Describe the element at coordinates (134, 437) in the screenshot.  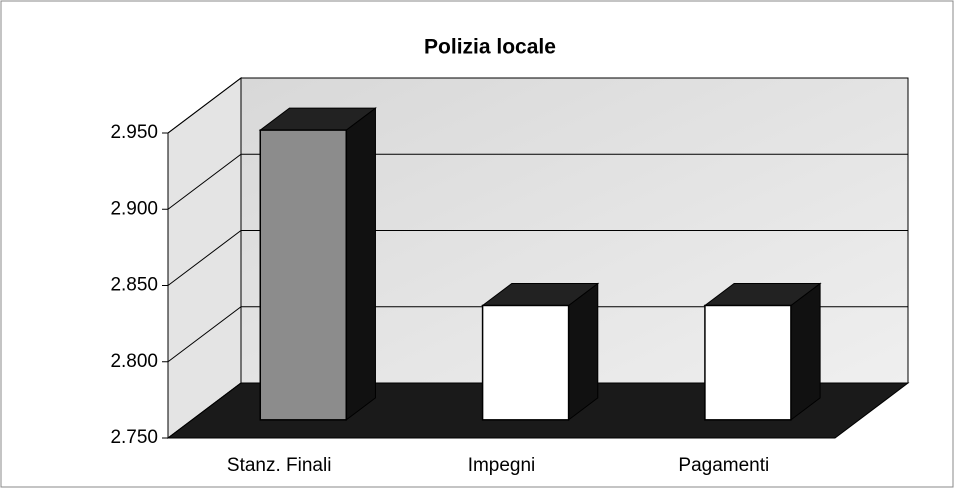
I see `y-tick-label: 2.750` at that location.